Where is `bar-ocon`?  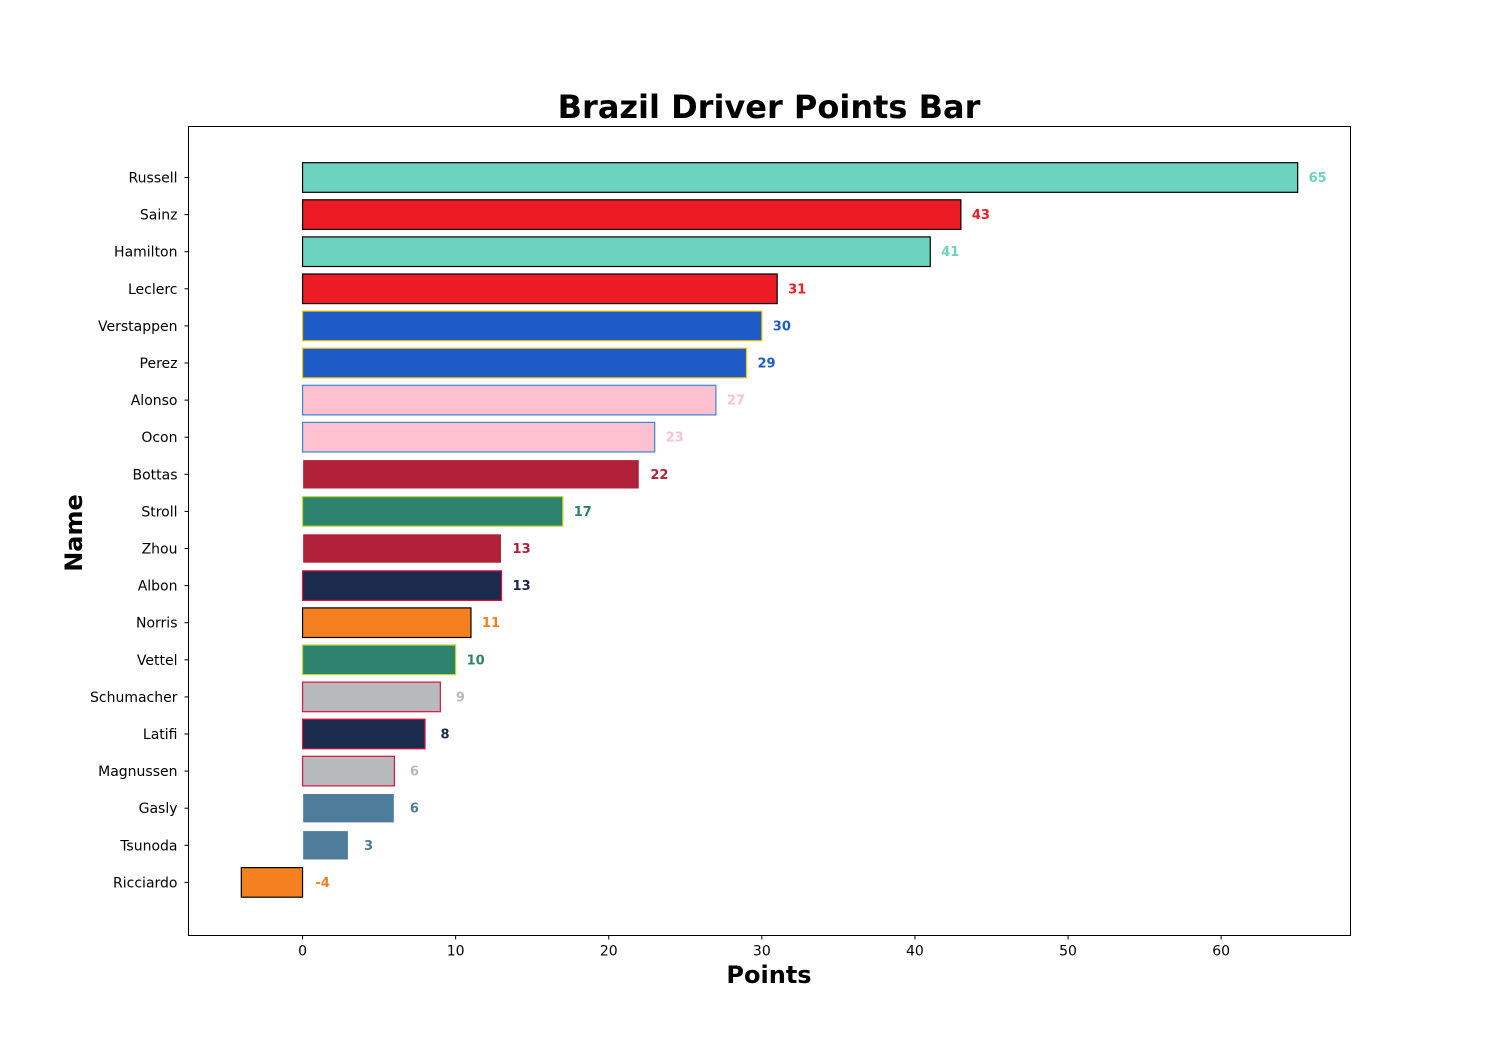 bar-ocon is located at coordinates (478, 437).